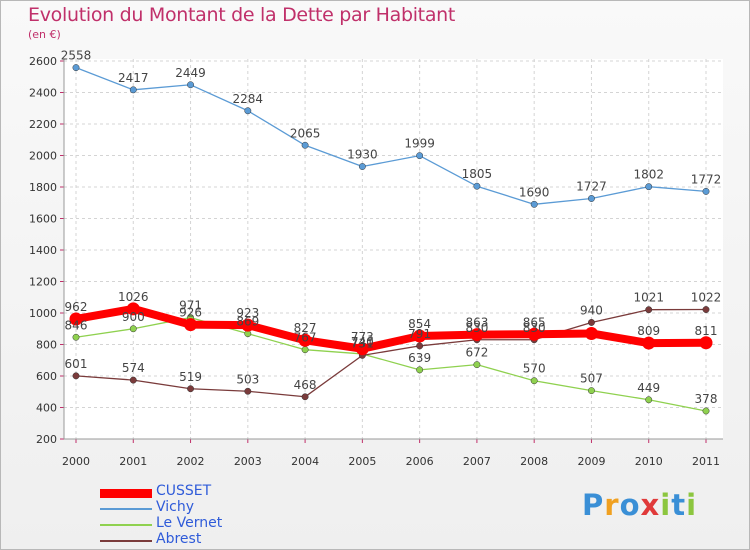 This screenshot has height=550, width=750. What do you see at coordinates (190, 306) in the screenshot?
I see `data-label: 971` at bounding box center [190, 306].